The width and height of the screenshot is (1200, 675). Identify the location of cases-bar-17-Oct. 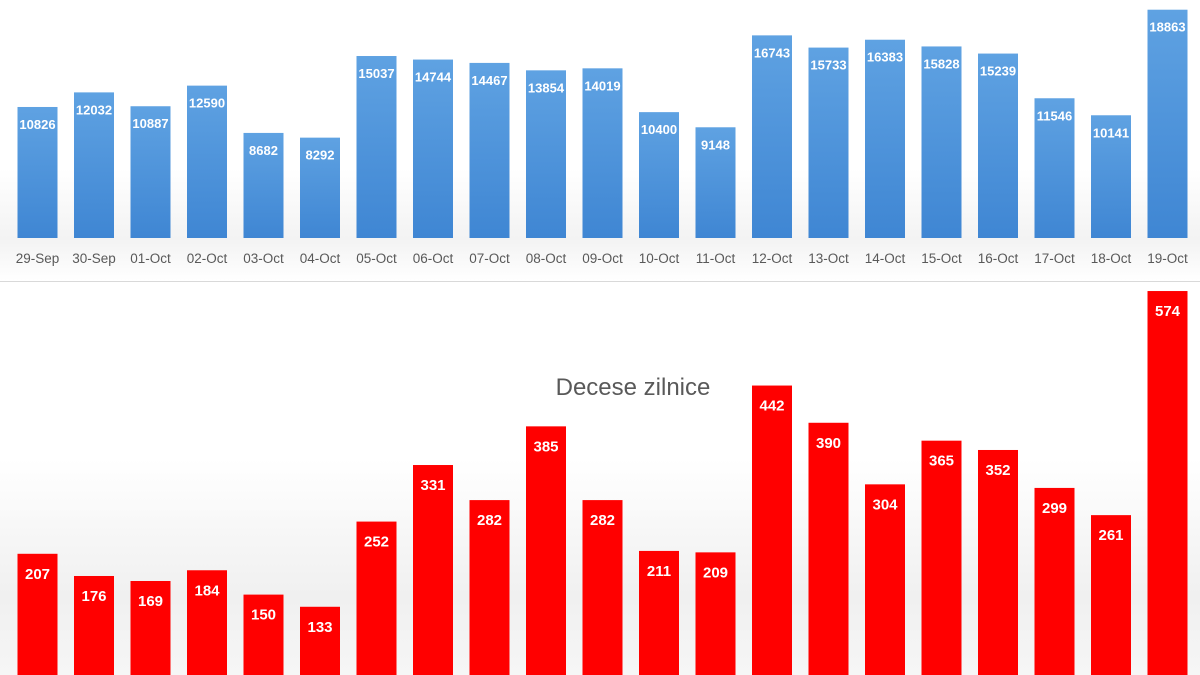
(1054, 168).